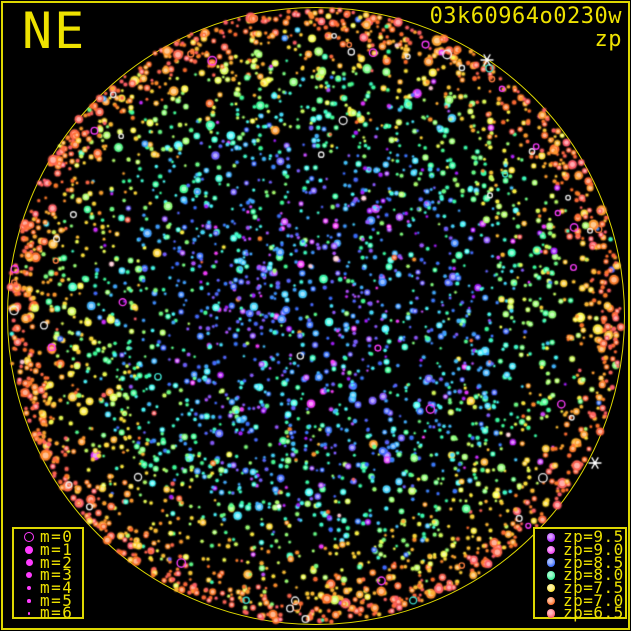  What do you see at coordinates (593, 550) in the screenshot?
I see `legend-label: zp=9.0` at bounding box center [593, 550].